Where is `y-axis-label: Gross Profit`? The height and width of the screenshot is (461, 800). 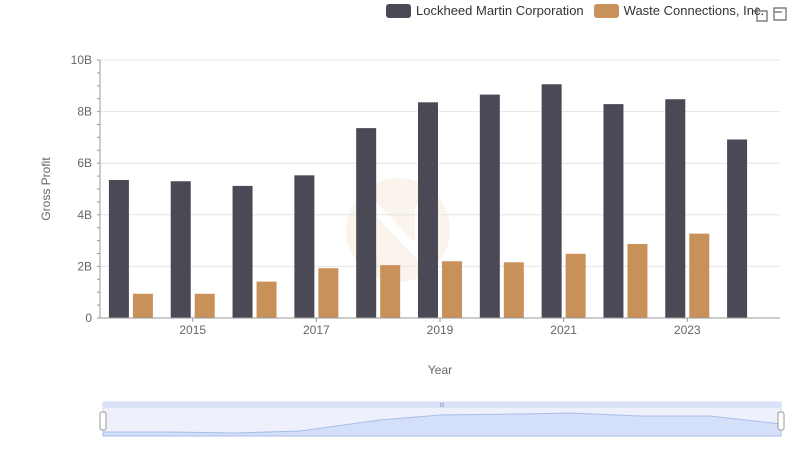
y-axis-label: Gross Profit is located at coordinates (46, 189).